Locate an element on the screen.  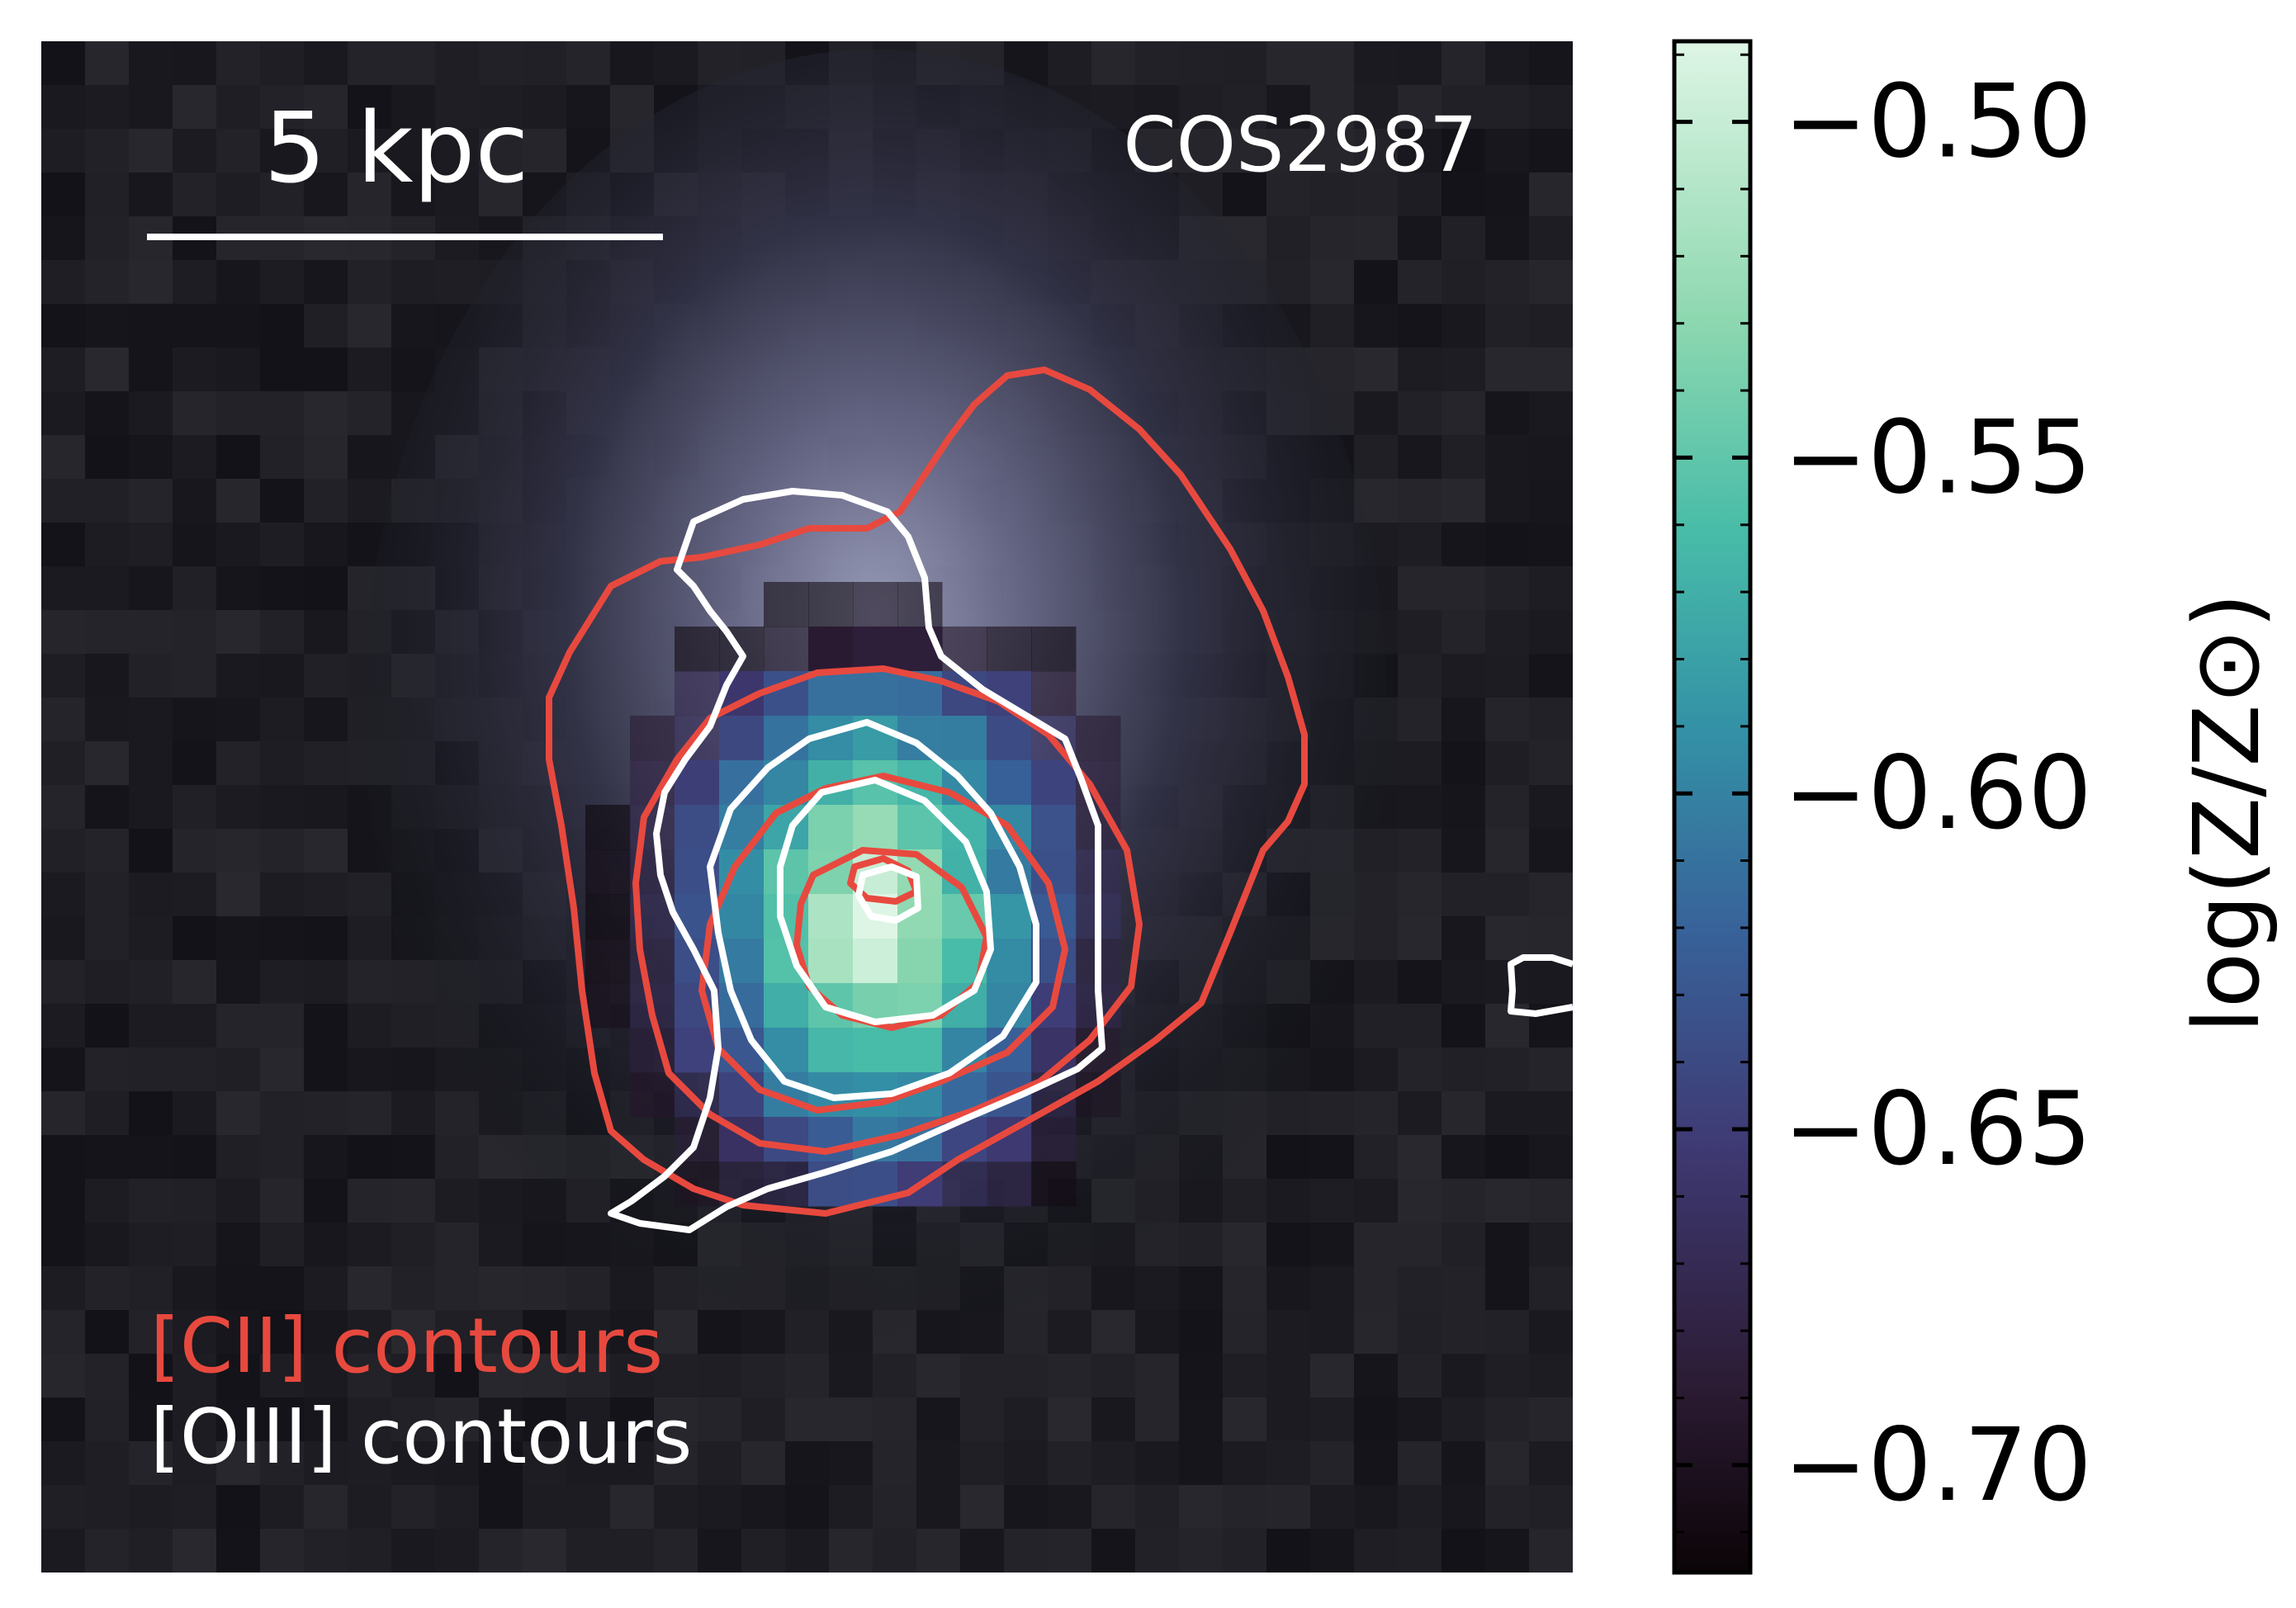
colorbar-label: log(Z/Z⊙) is located at coordinates (2226, 813).